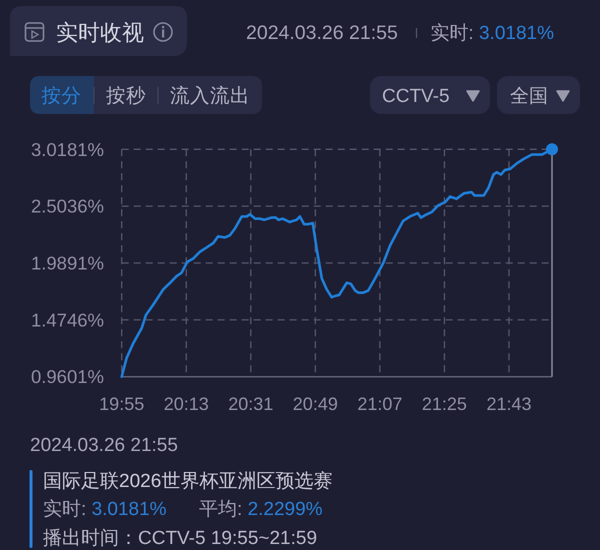 Image resolution: width=600 pixels, height=550 pixels. What do you see at coordinates (180, 538) in the screenshot?
I see `annotation: 播出时间：CCTV-5 19:55~21:59` at bounding box center [180, 538].